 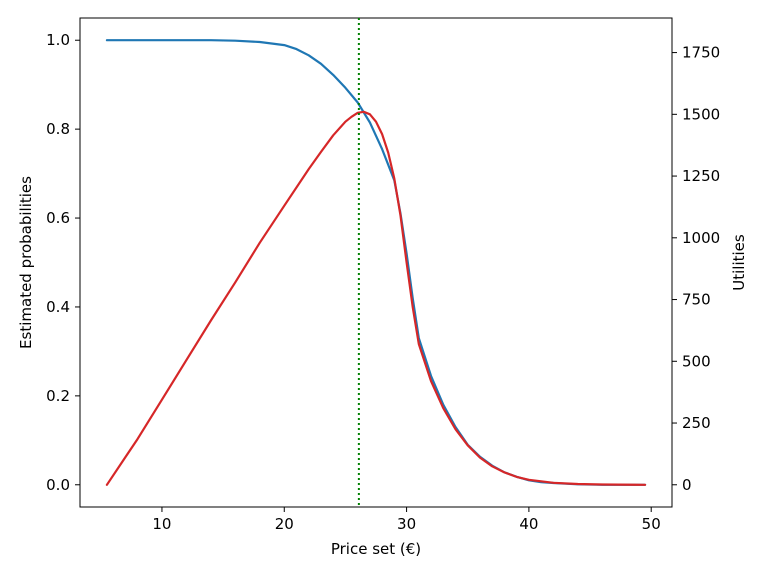 I want to click on y-left-tick-label: 0.8, so click(x=58, y=129).